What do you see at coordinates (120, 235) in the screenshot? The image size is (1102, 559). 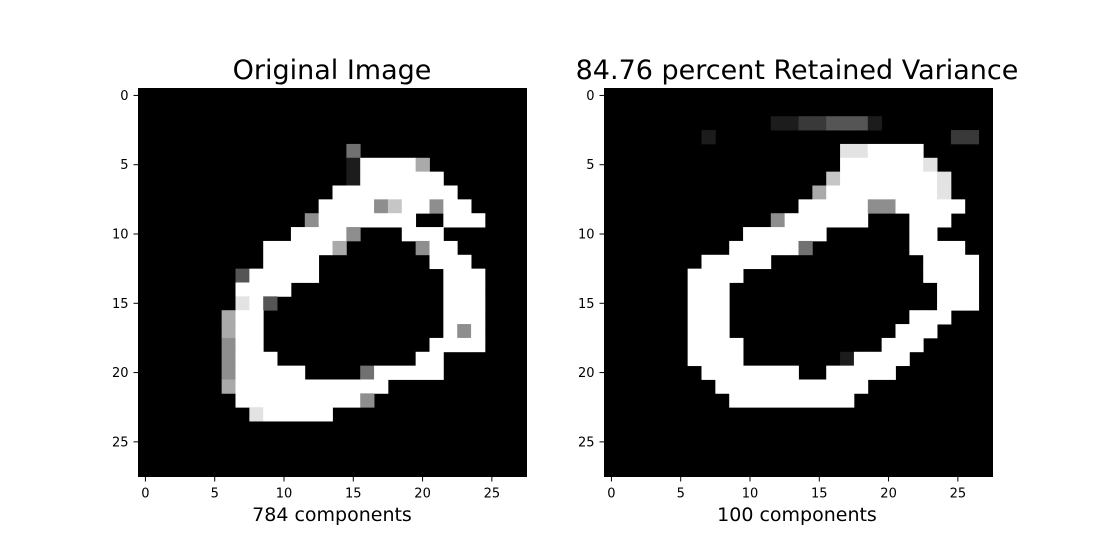 I see `y-tick-label: 10` at bounding box center [120, 235].